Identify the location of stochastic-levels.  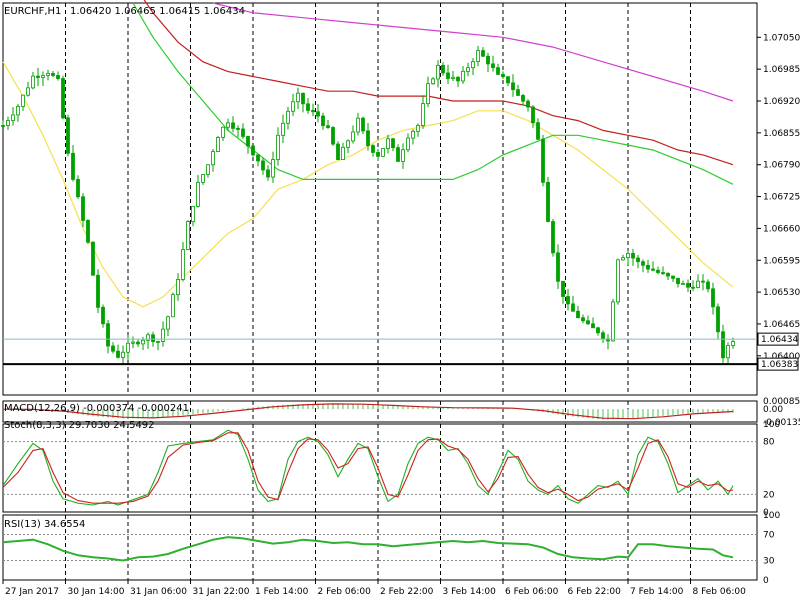
(380, 468).